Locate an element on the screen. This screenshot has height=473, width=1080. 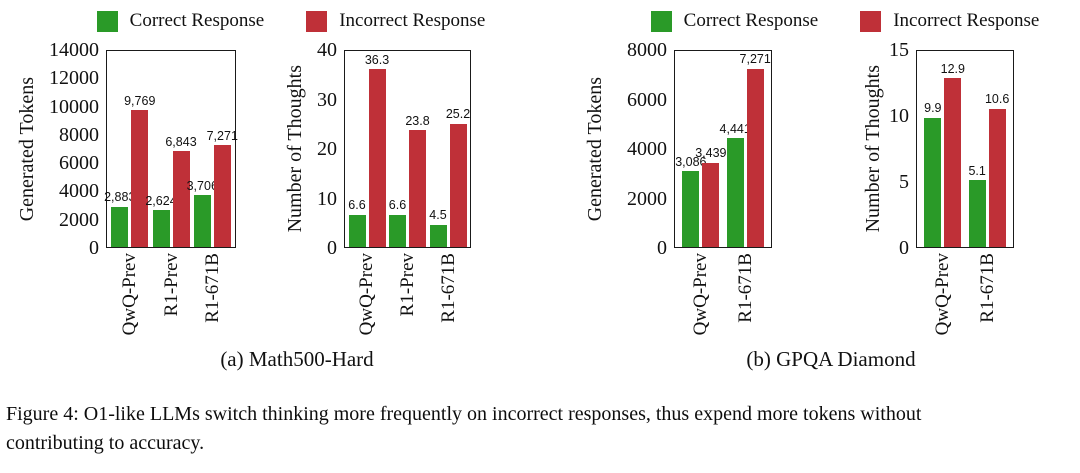
correct-bar: 2,624 is located at coordinates (161, 221).